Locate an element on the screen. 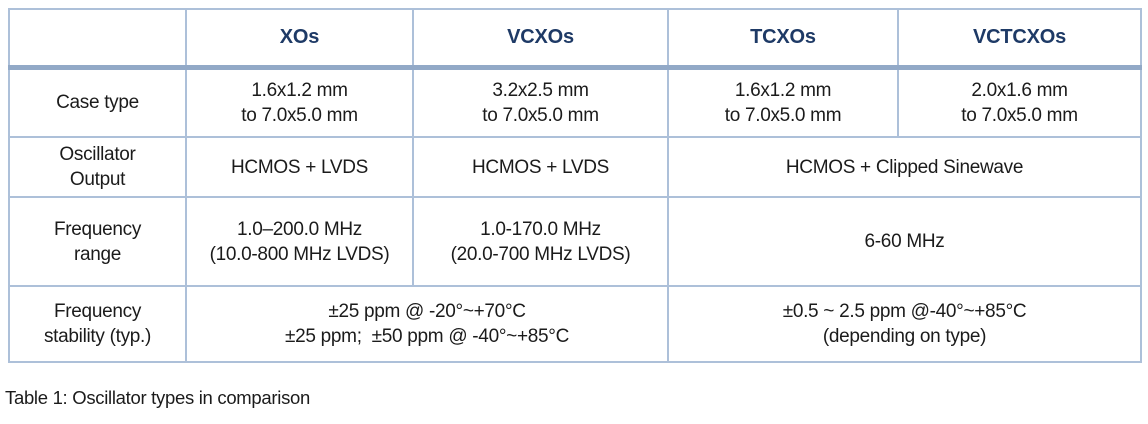  cell-range-tcxos-vctcxos: 6-60 MHz is located at coordinates (904, 241).